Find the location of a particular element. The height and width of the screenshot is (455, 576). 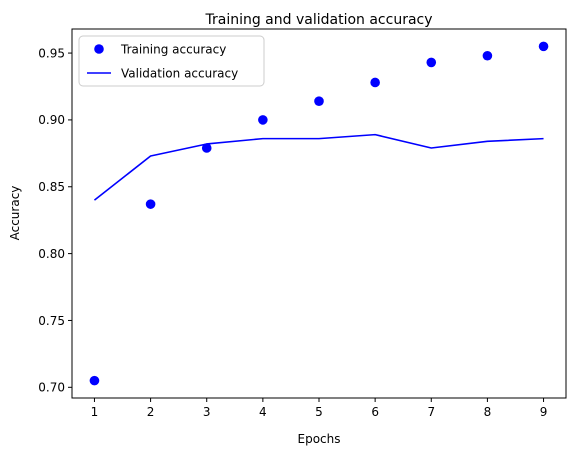

x-axis: 1 2 3 4 5 6 7 8 9 is located at coordinates (319, 408).